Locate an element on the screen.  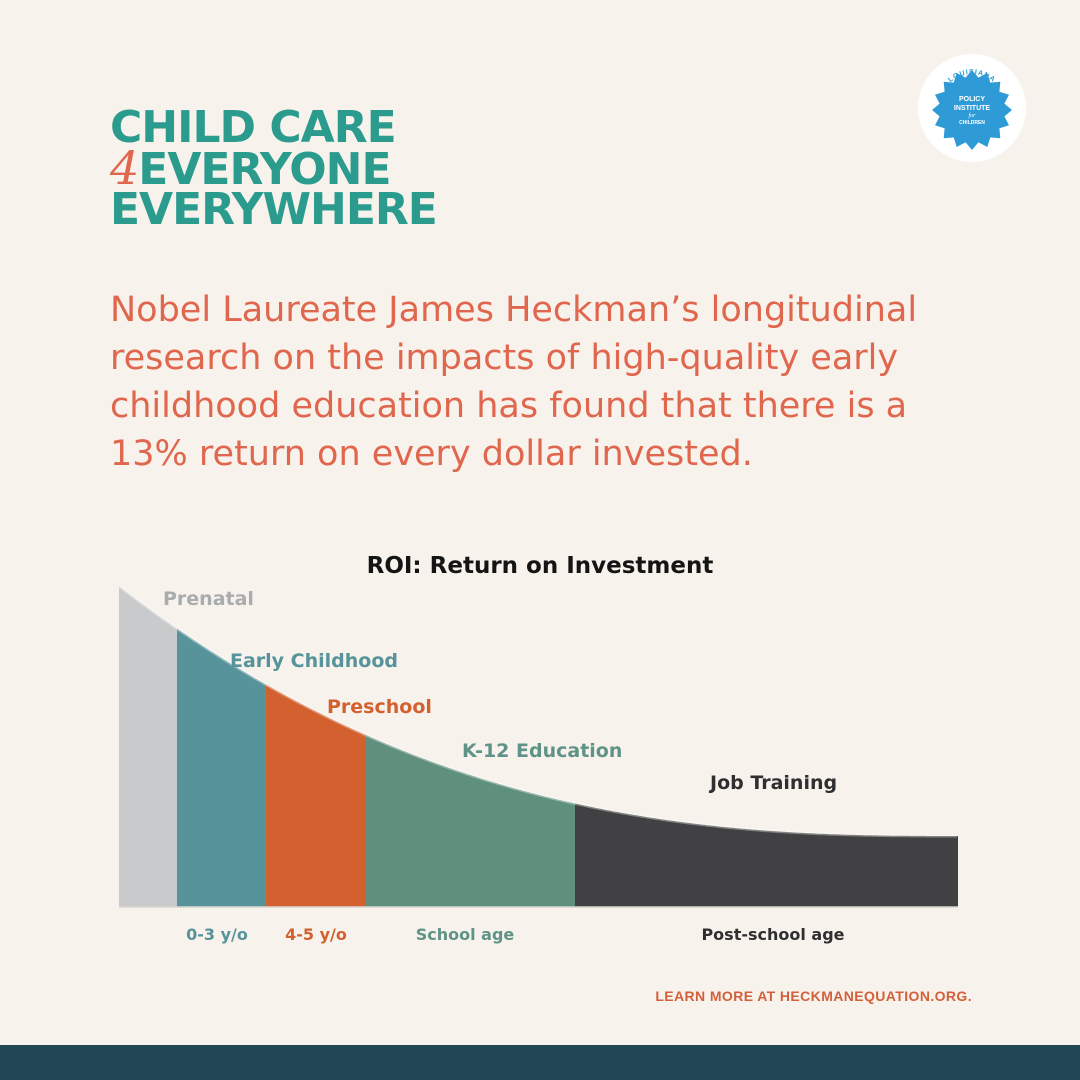
brand-line-2: 4EVERYONE is located at coordinates (273, 168).